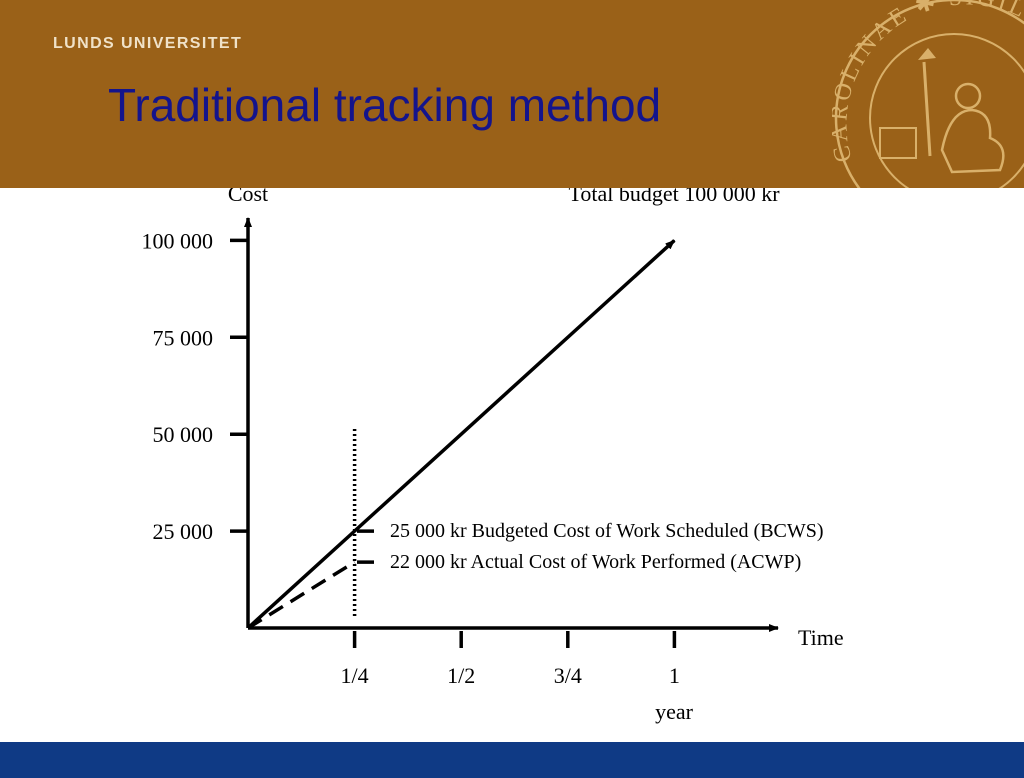 The height and width of the screenshot is (778, 1024). I want to click on x-tick-label: 1, so click(674, 675).